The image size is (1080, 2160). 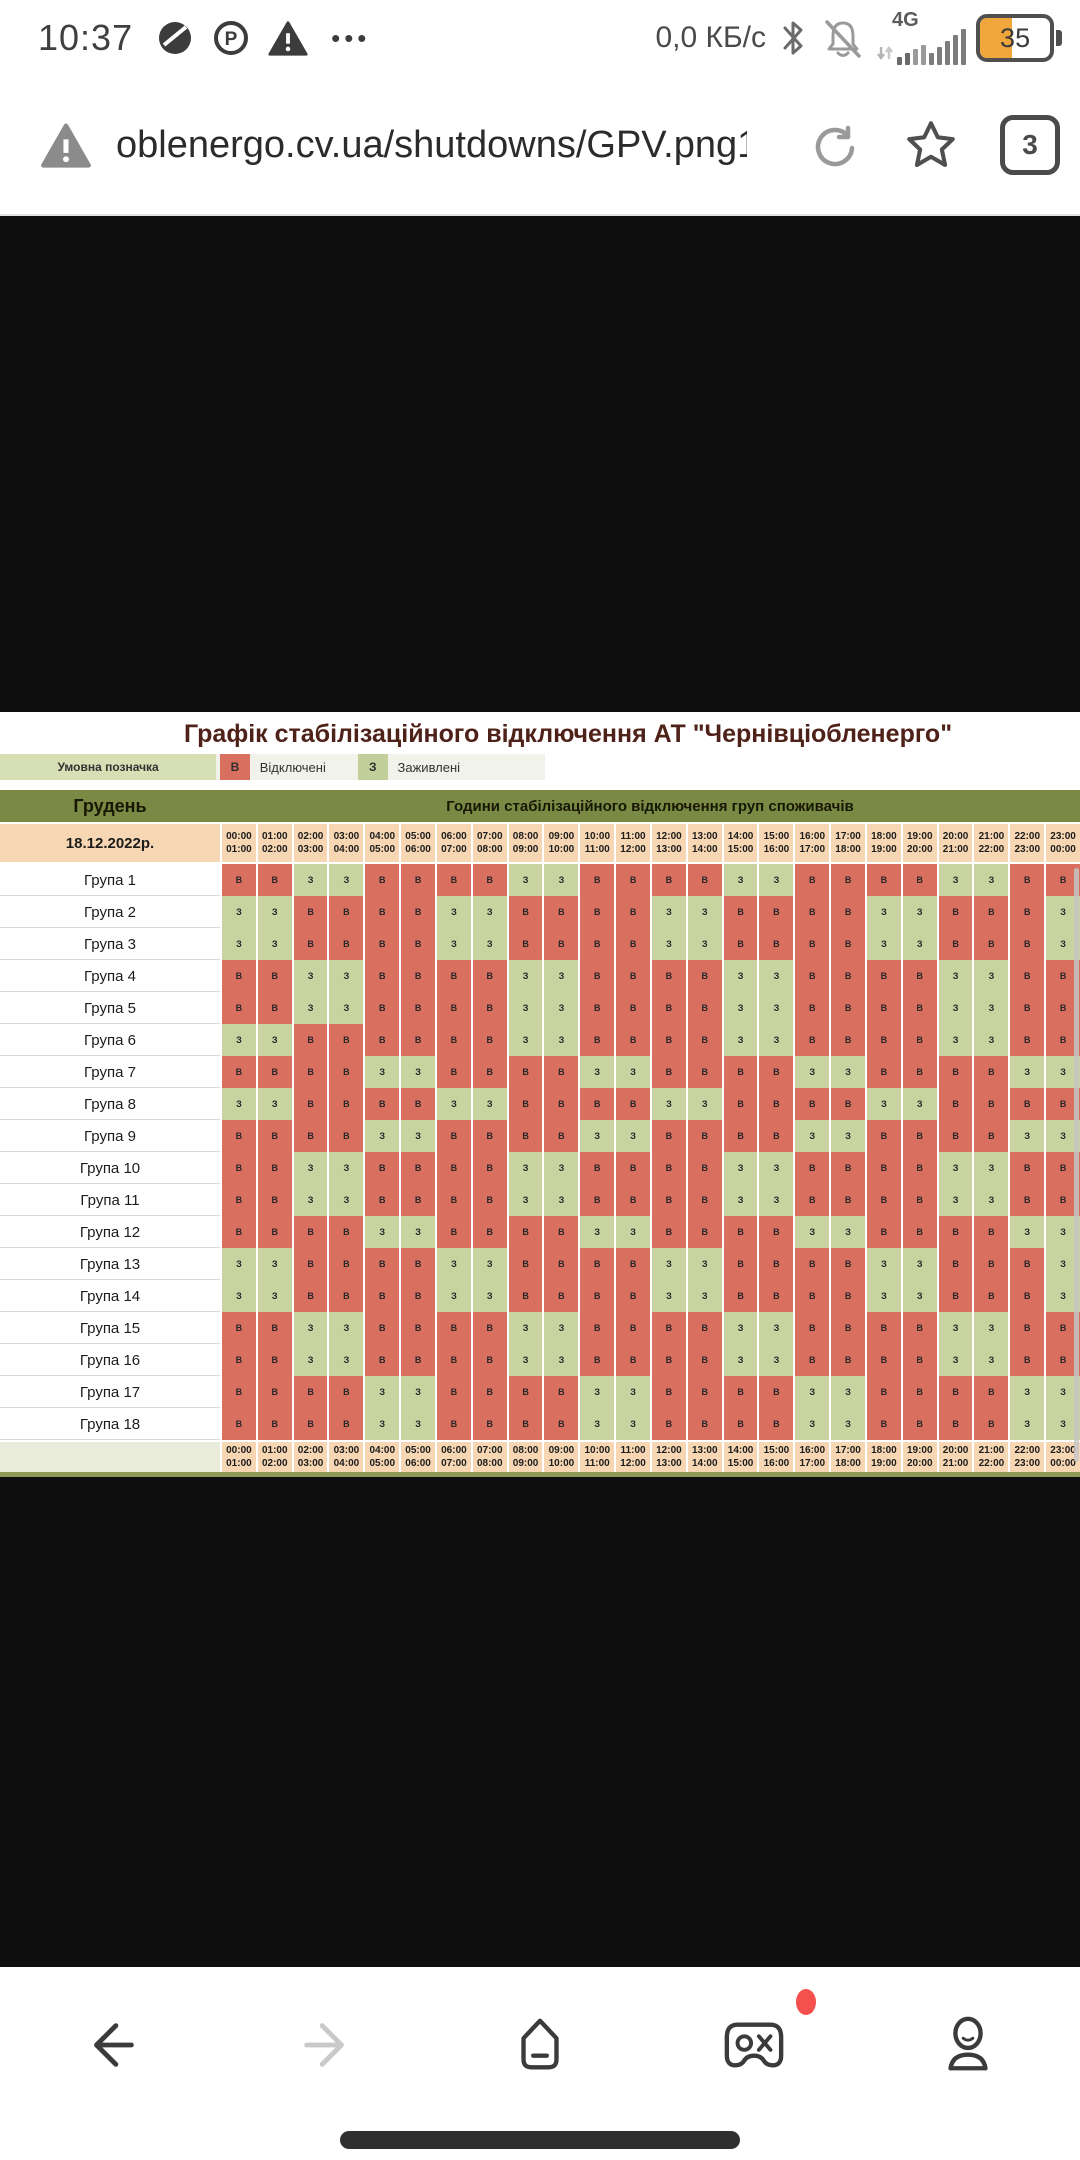 What do you see at coordinates (373, 767) in the screenshot?
I see `legend-on-symbol: З` at bounding box center [373, 767].